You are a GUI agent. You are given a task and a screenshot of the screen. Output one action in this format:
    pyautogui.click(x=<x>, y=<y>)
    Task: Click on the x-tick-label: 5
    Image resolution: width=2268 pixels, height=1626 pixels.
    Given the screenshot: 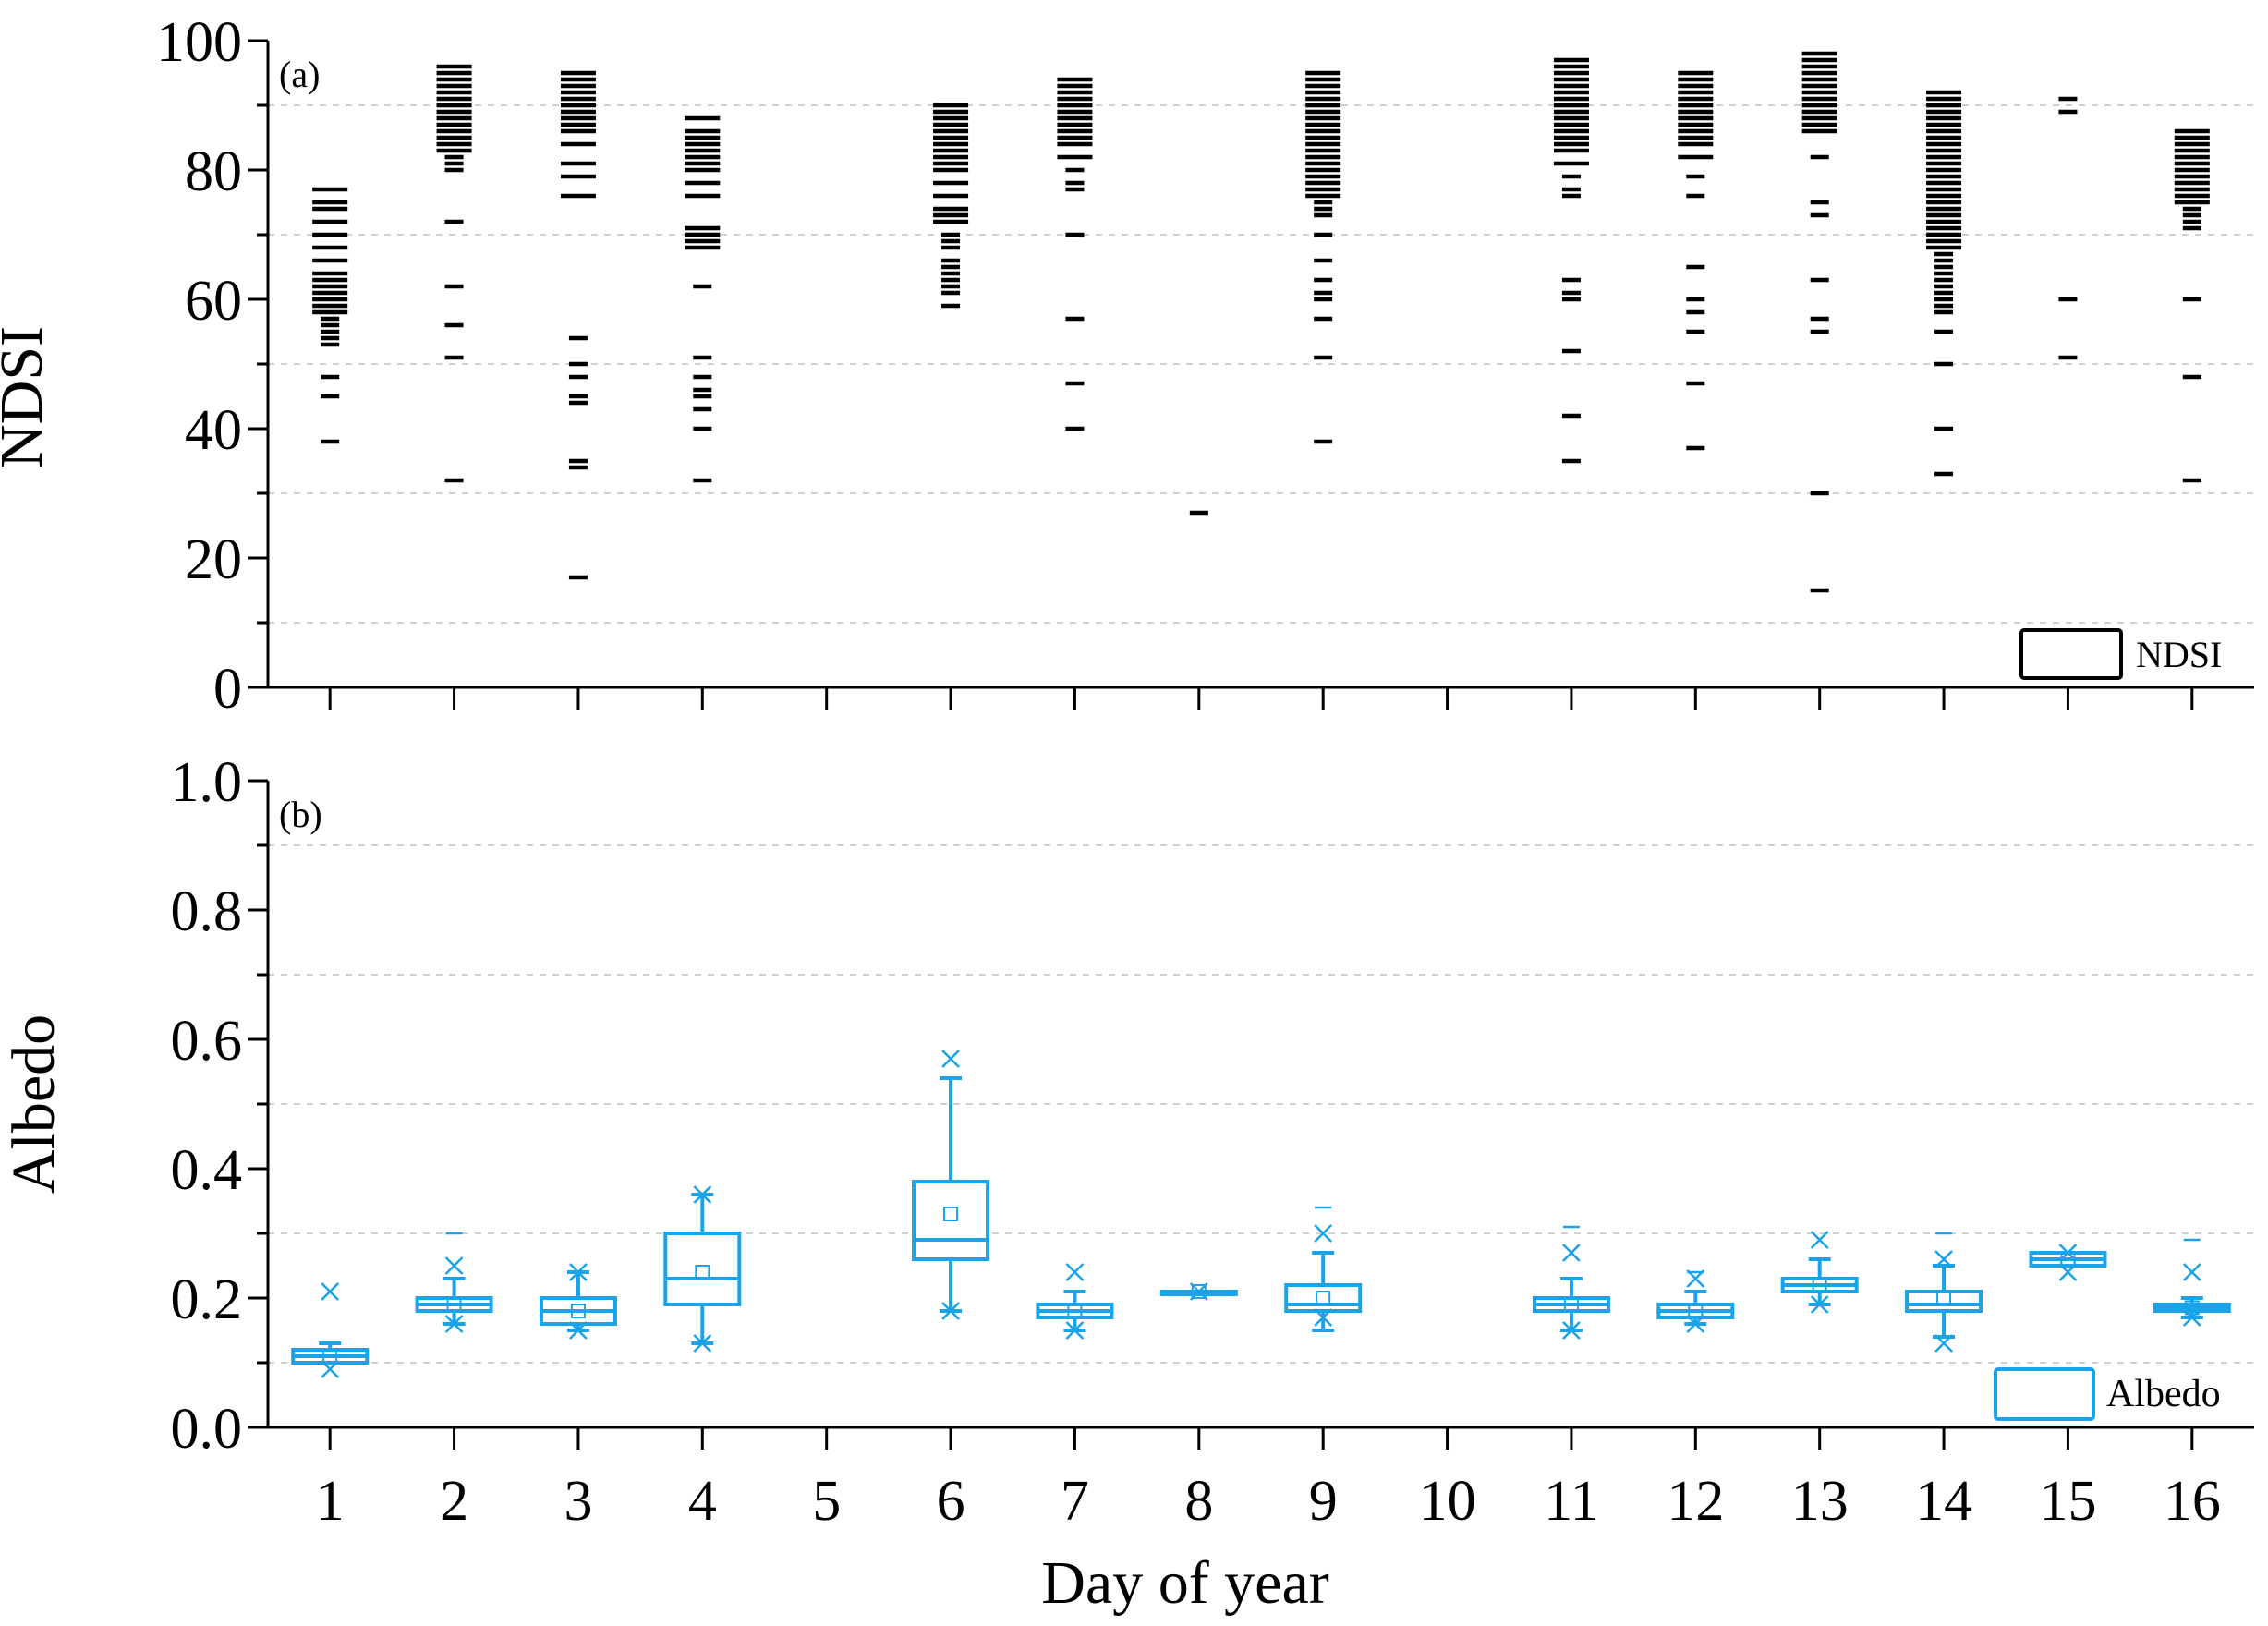 What is the action you would take?
    pyautogui.click(x=826, y=1501)
    